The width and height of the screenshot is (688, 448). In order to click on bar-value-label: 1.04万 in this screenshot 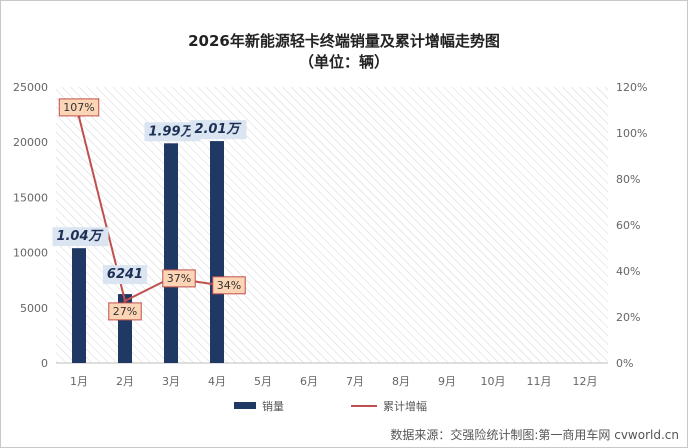, I will do `click(80, 236)`.